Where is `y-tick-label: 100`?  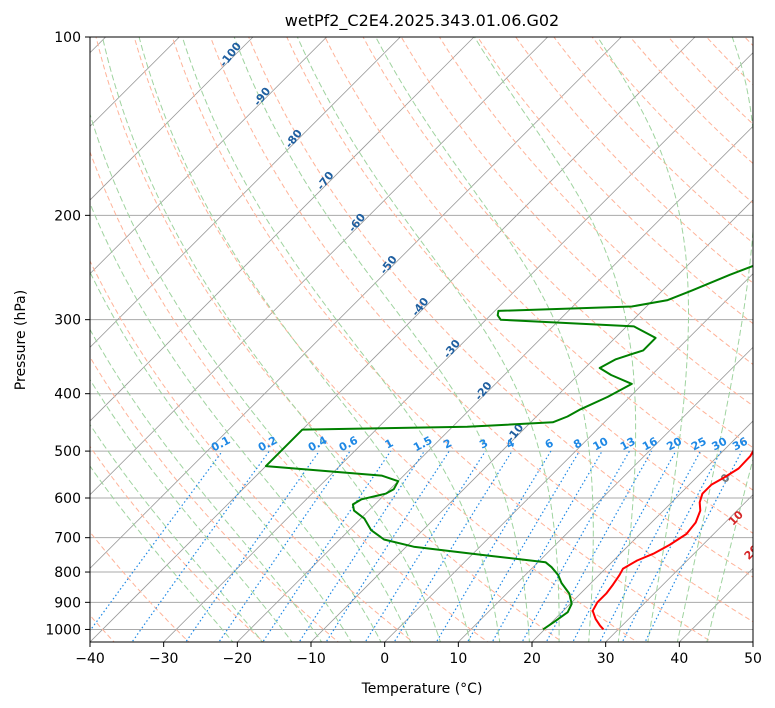 y-tick-label: 100 is located at coordinates (67, 38).